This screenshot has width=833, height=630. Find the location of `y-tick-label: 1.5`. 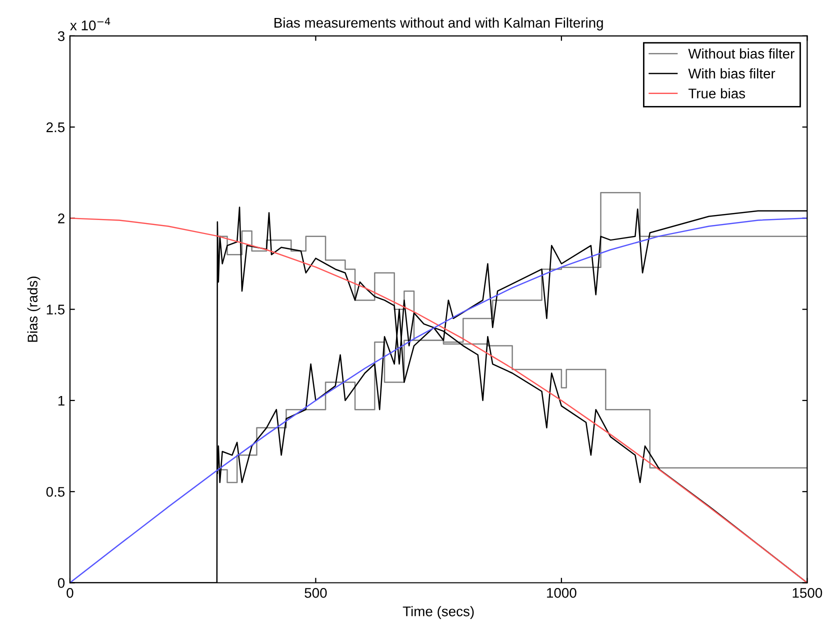

y-tick-label: 1.5 is located at coordinates (55, 309).